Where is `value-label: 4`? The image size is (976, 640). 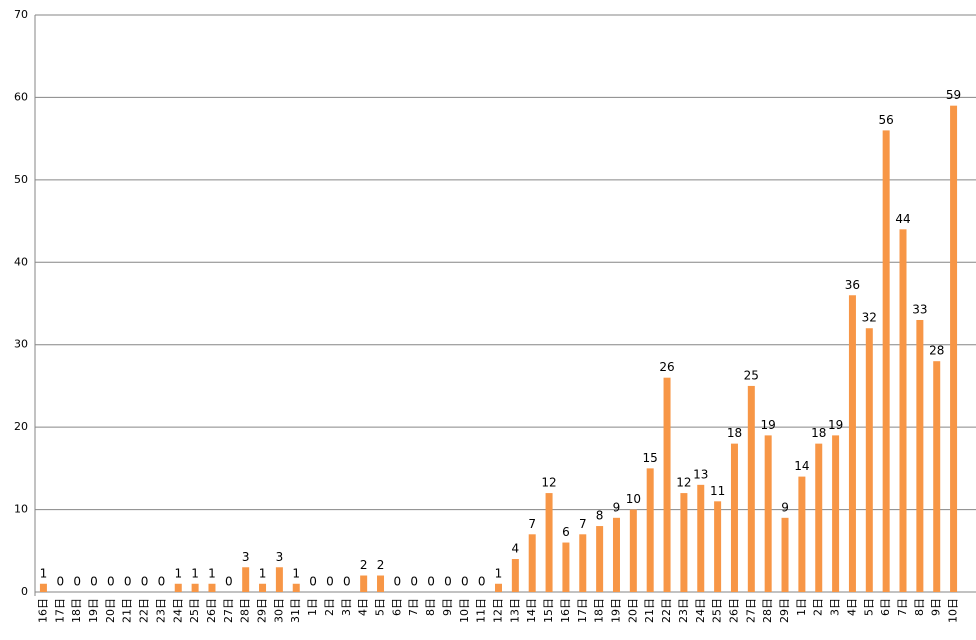
value-label: 4 is located at coordinates (516, 549).